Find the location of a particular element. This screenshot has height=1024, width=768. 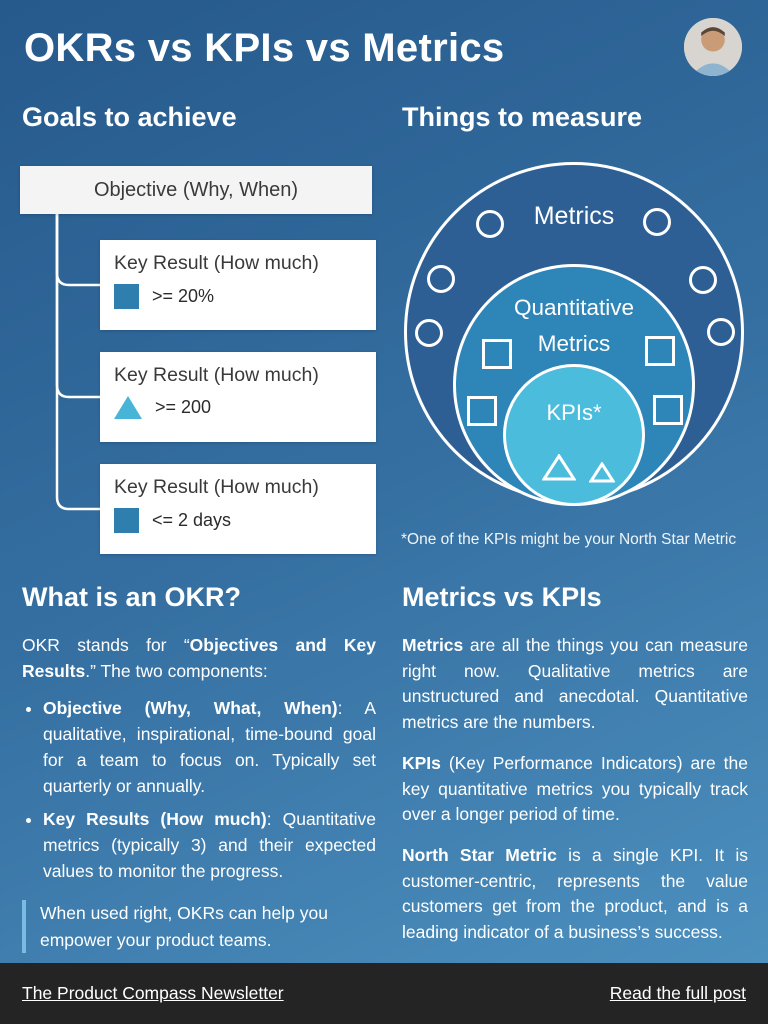

page-title: OKRs vs KPIs vs Metrics is located at coordinates (264, 48).